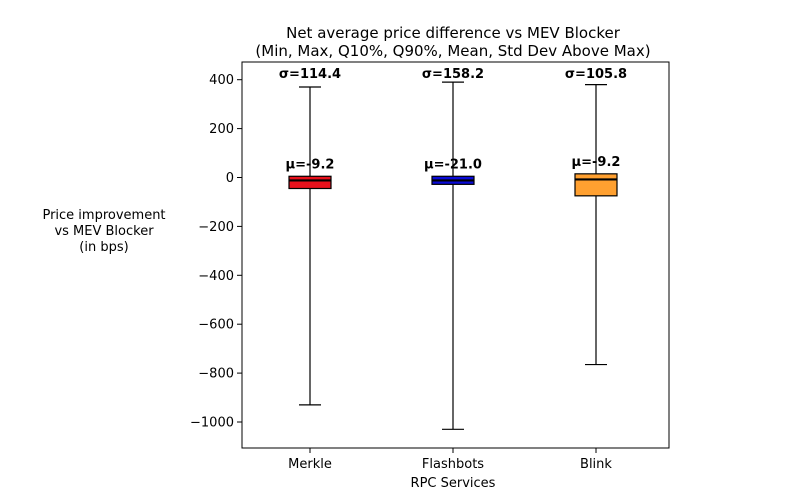 Image resolution: width=806 pixels, height=499 pixels. I want to click on y-tick-label: −400, so click(216, 276).